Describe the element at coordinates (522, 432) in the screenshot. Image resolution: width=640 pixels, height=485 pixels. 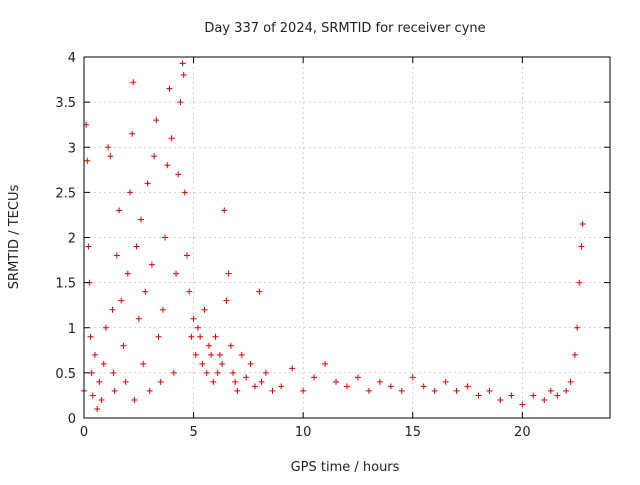
I see `x-tick-label: 20` at that location.